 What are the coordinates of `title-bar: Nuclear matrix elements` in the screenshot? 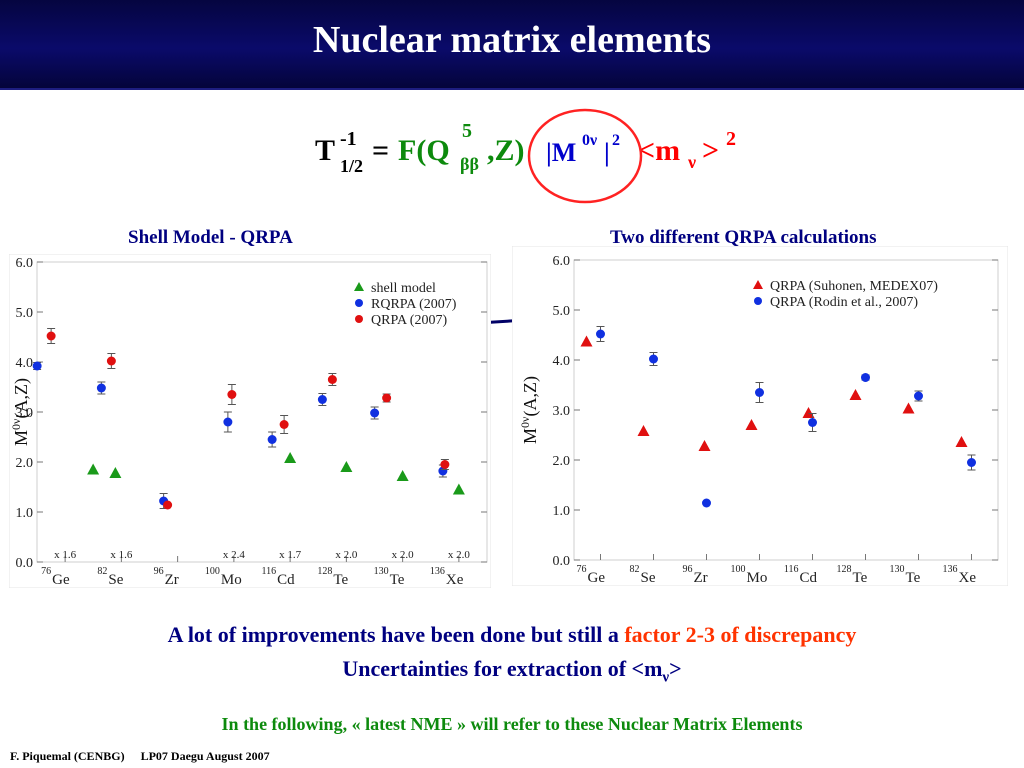 It's located at (512, 45).